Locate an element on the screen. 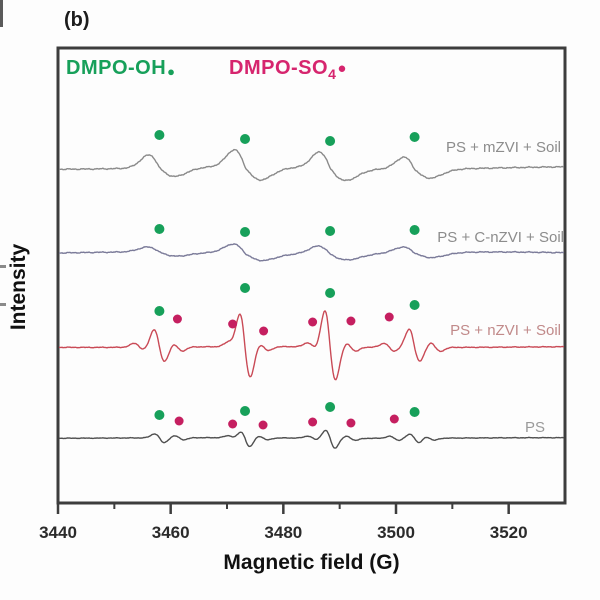 This screenshot has width=600, height=600. x-axis-title: Magnetic field (G) is located at coordinates (311, 562).